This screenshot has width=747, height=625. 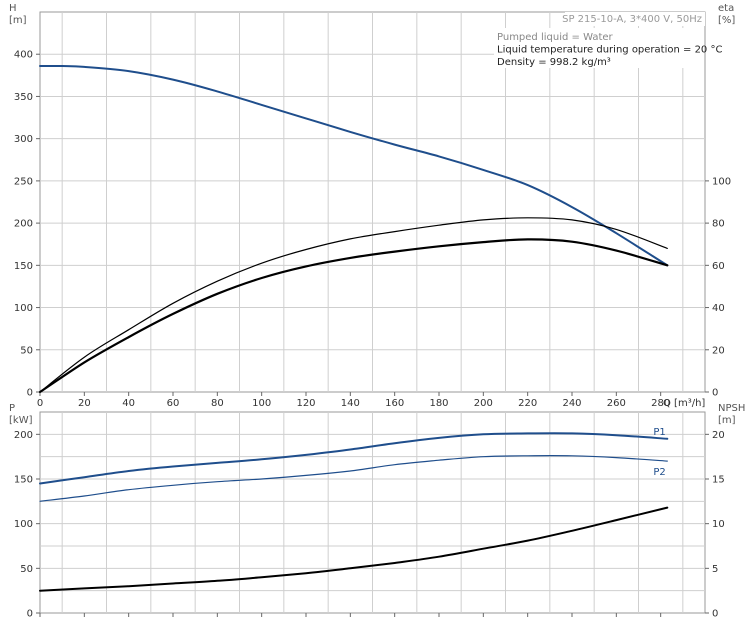 I want to click on top-x-tick-label: 100, so click(x=261, y=403).